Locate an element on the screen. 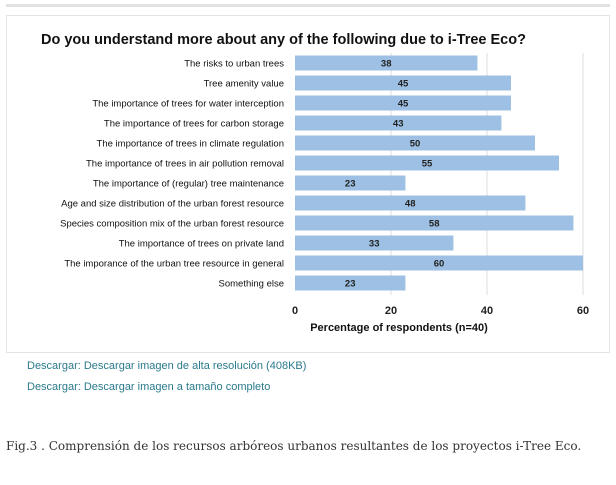  bar-value-label: 33 is located at coordinates (374, 244).